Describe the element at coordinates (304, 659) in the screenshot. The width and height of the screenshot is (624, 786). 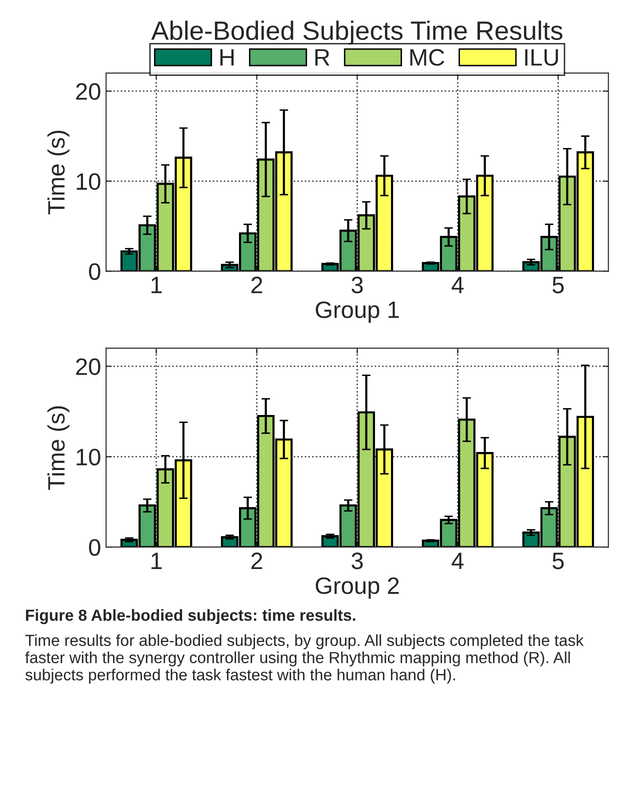
I see `text: Time results for able-bodied subjects, by group. All subjects completed the task faster with the synergy controller using the Rhythmic mapping method (R). All subjects performed the task fastest with the human hand (H).` at that location.